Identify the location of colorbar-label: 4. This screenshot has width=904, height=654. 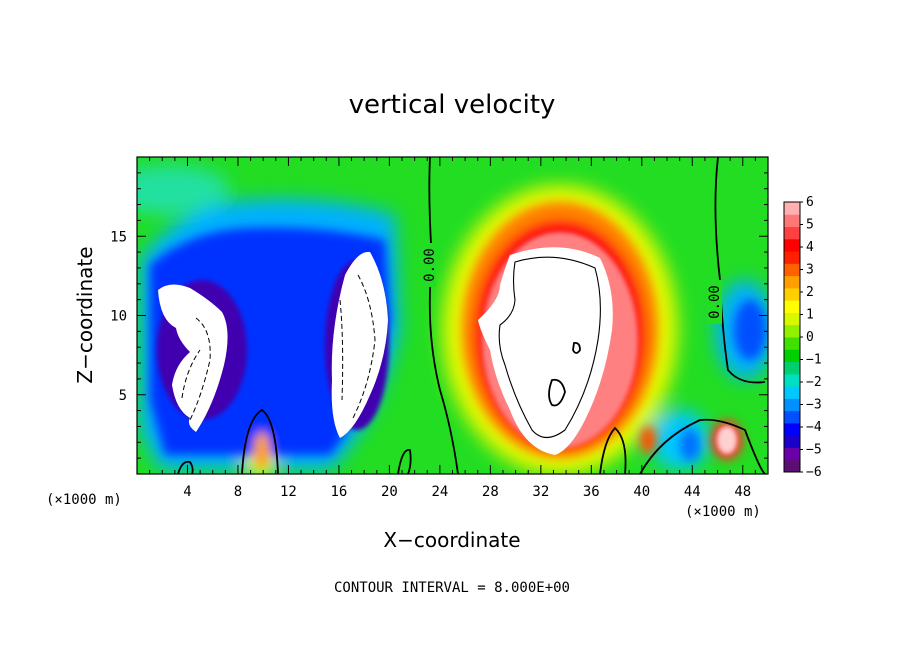
(810, 247).